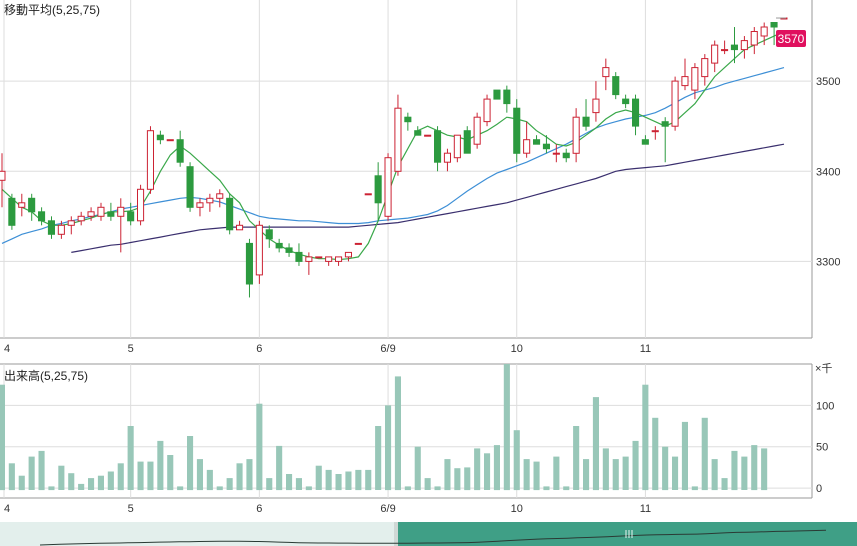 The image size is (857, 546). I want to click on price-y-tick-label: 3500, so click(828, 82).